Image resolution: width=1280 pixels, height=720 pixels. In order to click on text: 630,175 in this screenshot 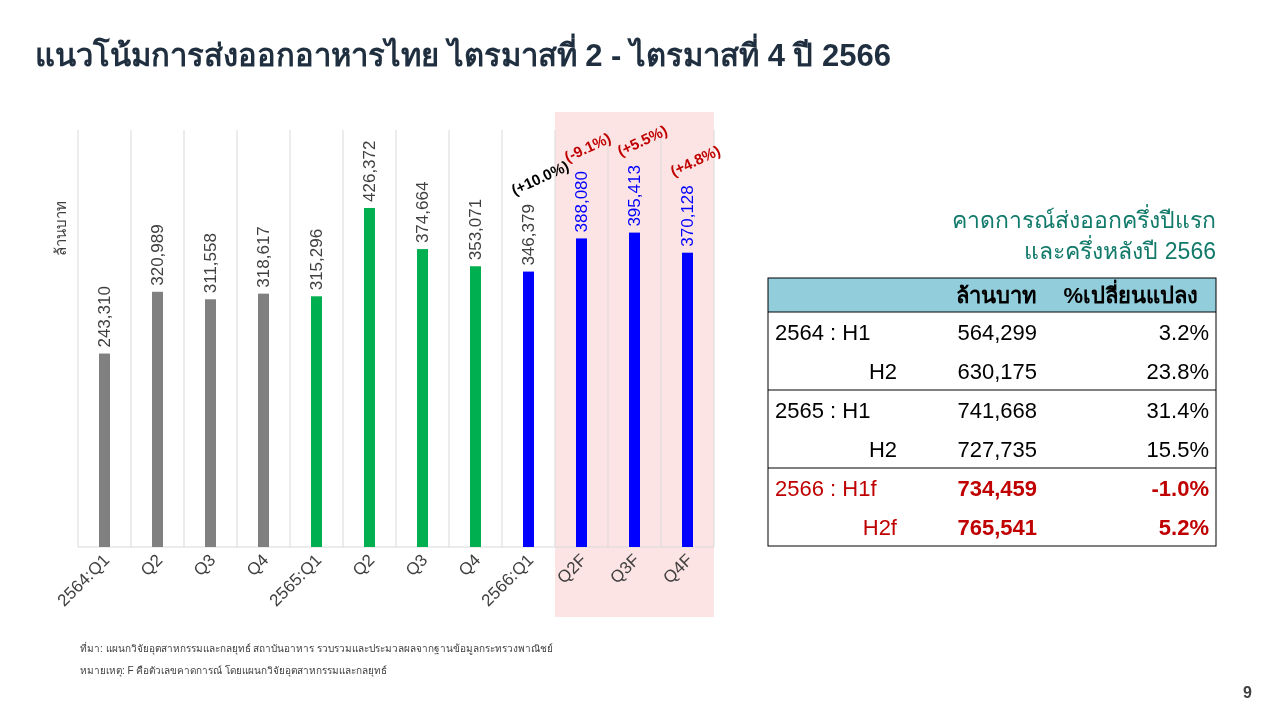, I will do `click(997, 371)`.